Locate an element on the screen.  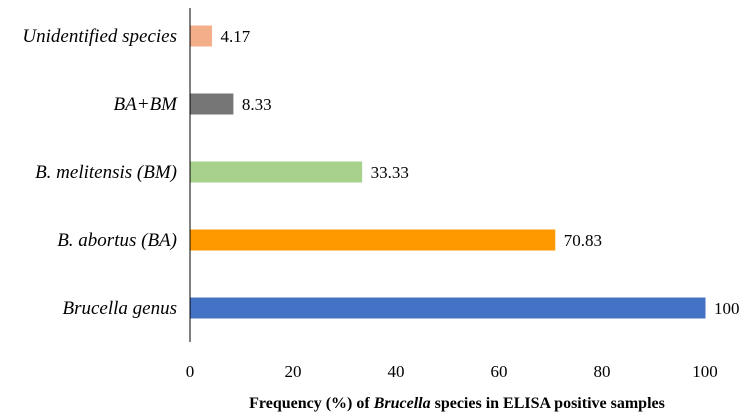
category-label-b-abortus-ba: B. abortus (BA) is located at coordinates (117, 240).